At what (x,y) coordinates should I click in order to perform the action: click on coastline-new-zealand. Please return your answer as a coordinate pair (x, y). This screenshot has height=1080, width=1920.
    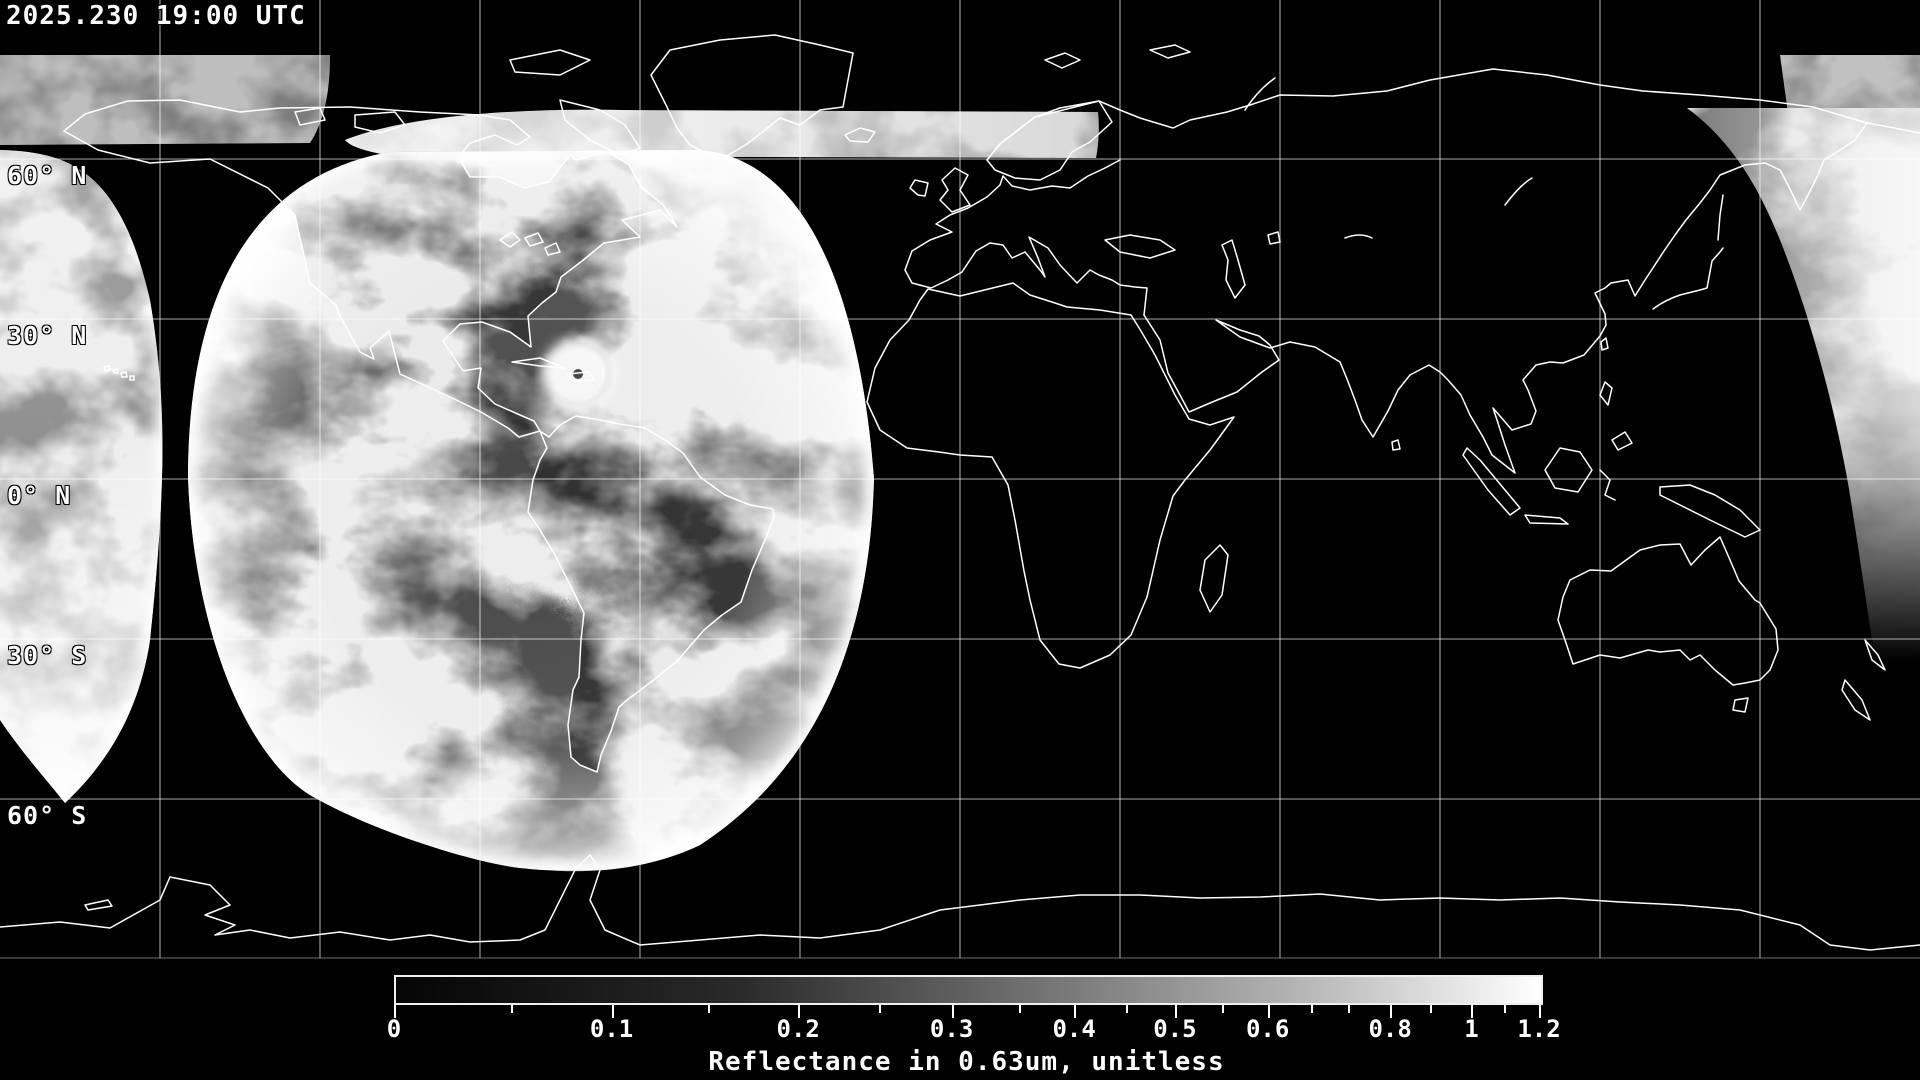
    Looking at the image, I should click on (1863, 680).